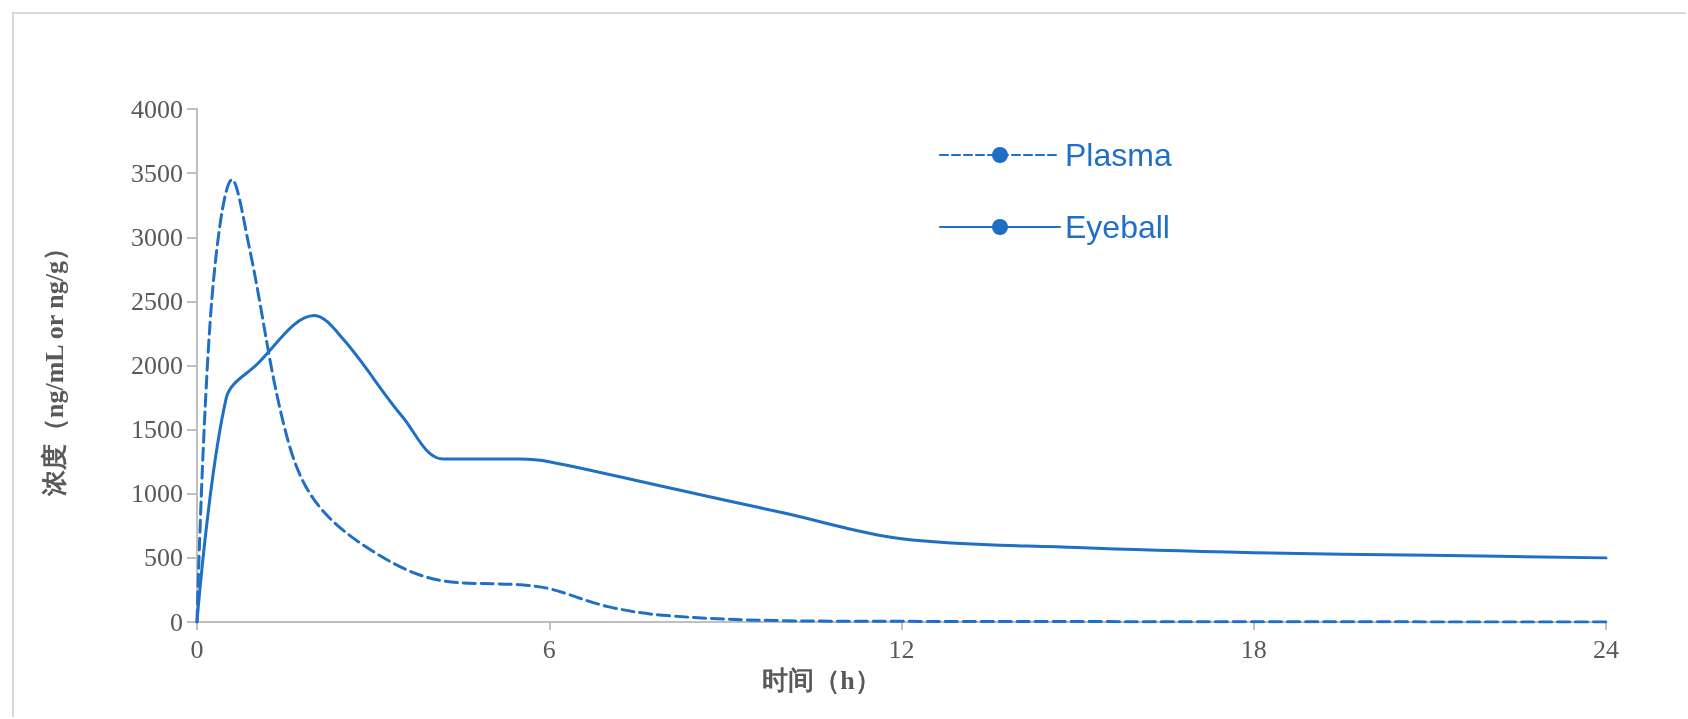 The width and height of the screenshot is (1688, 719). What do you see at coordinates (157, 237) in the screenshot?
I see `y-tick-label: 3000` at bounding box center [157, 237].